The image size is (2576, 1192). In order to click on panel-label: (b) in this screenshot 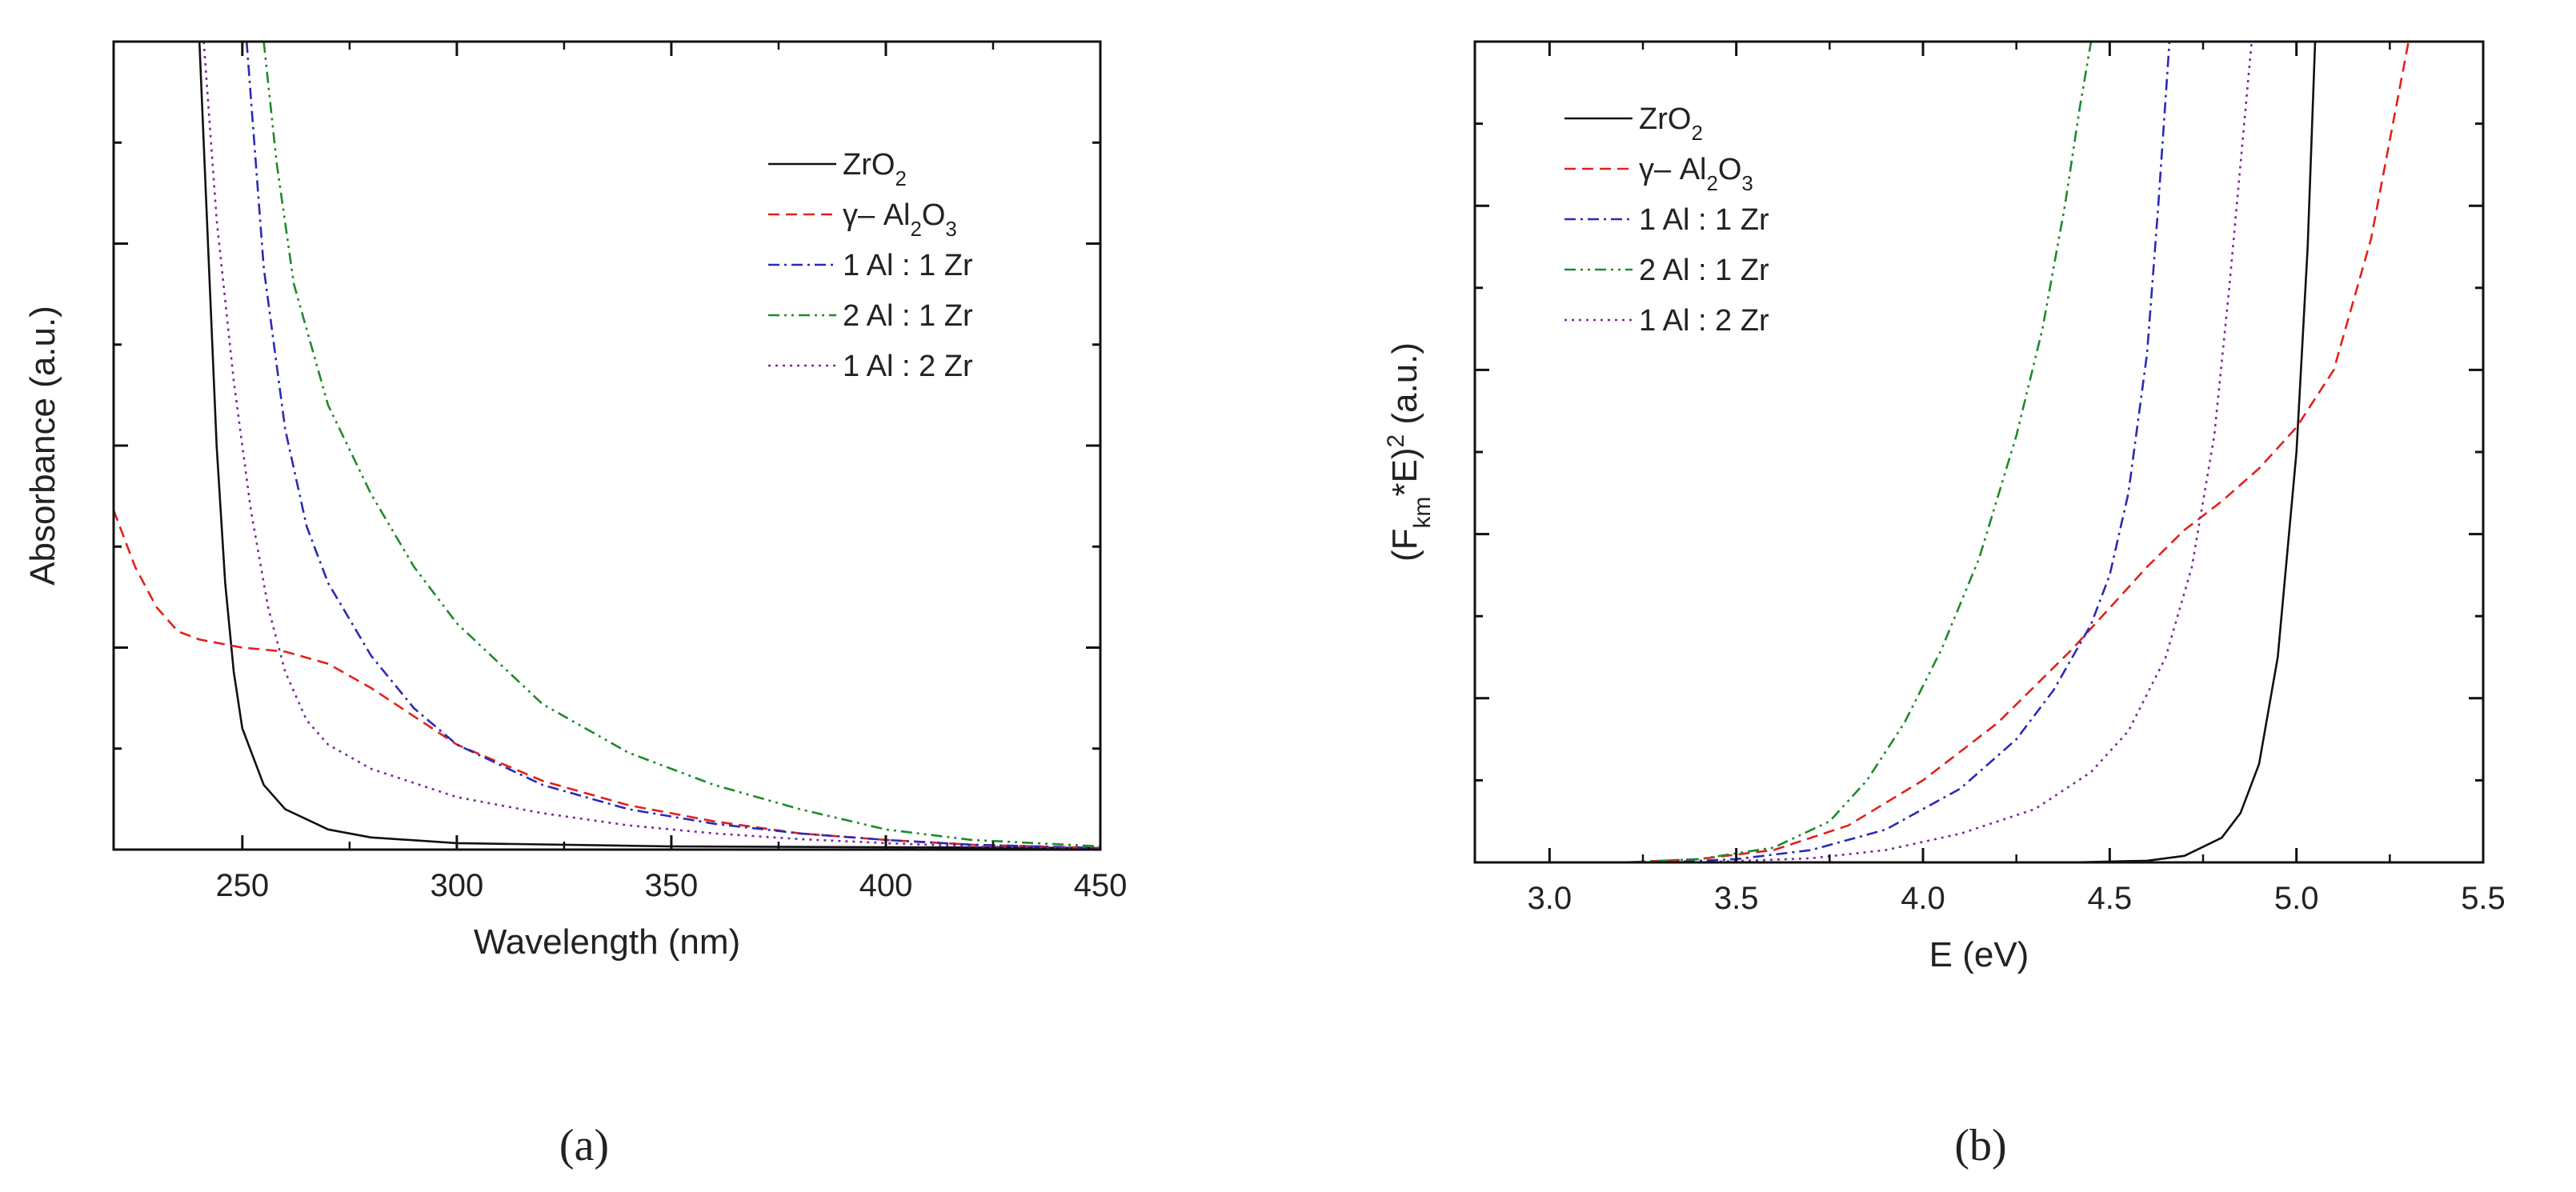, I will do `click(1980, 1145)`.